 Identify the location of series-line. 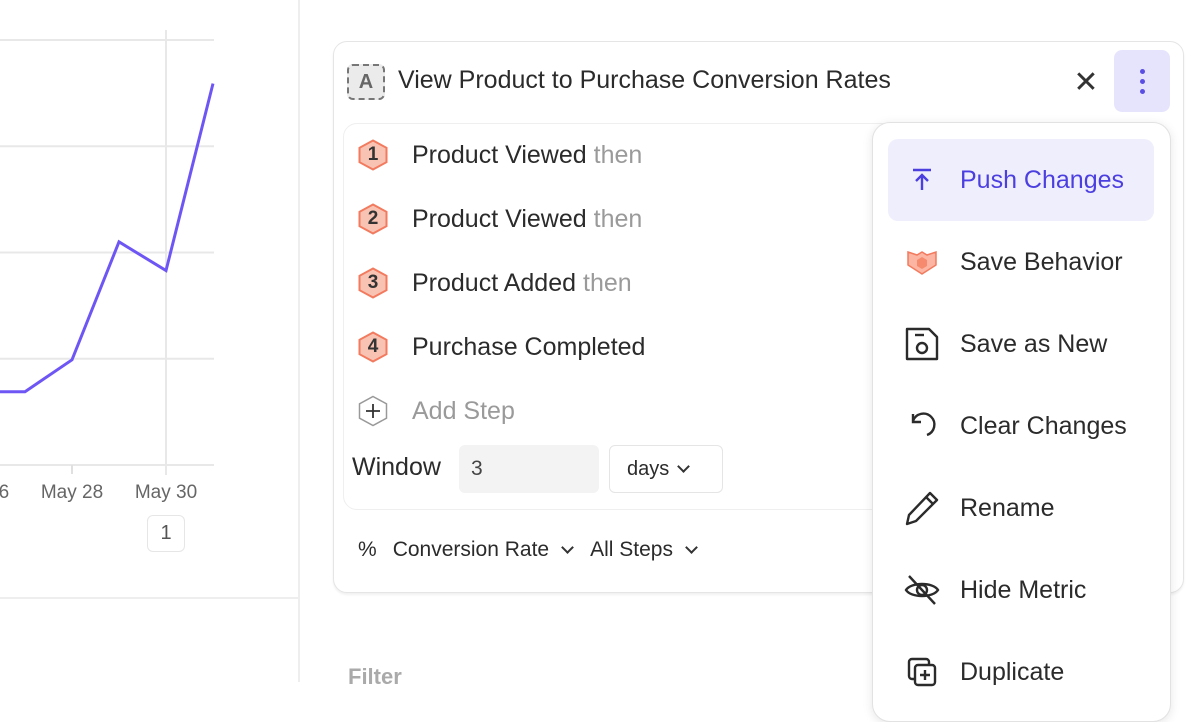
(107, 238).